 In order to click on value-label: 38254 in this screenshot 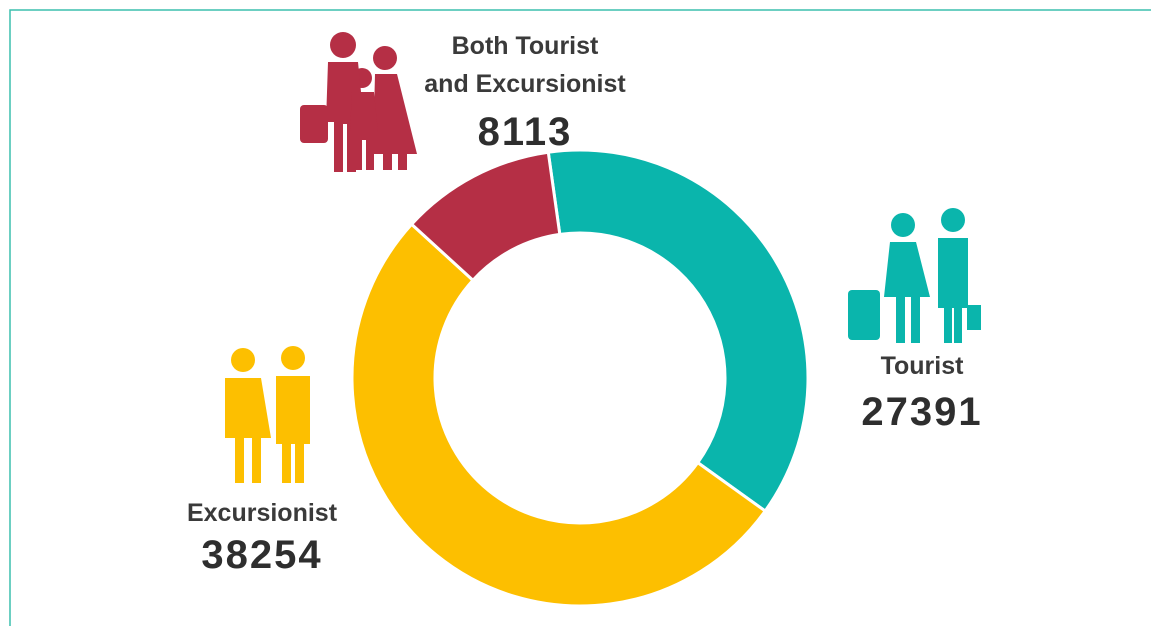, I will do `click(261, 555)`.